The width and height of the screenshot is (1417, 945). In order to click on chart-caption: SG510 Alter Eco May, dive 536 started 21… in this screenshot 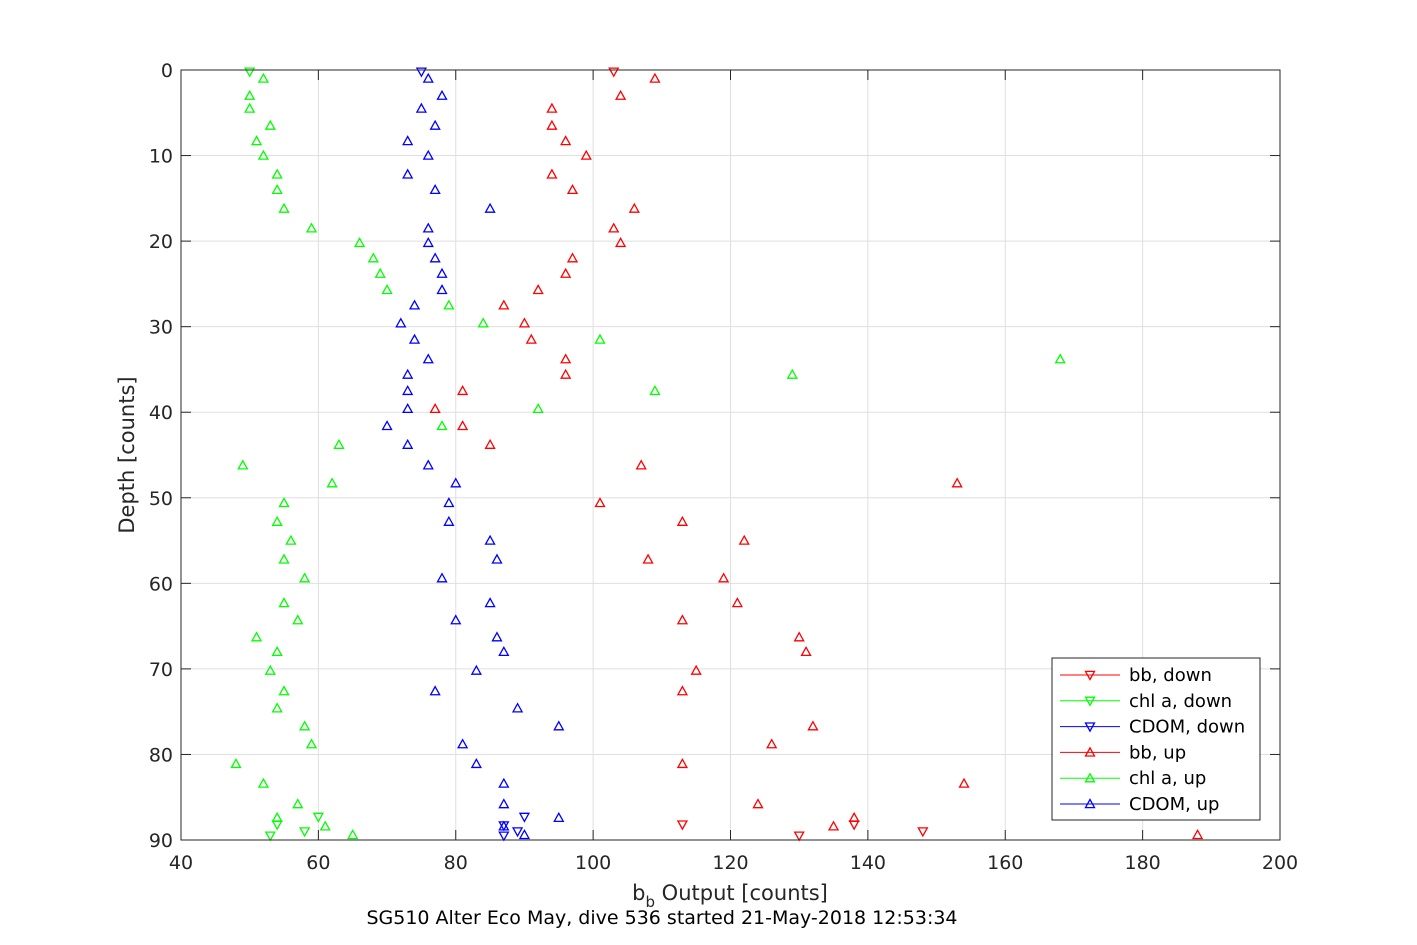, I will do `click(661, 918)`.